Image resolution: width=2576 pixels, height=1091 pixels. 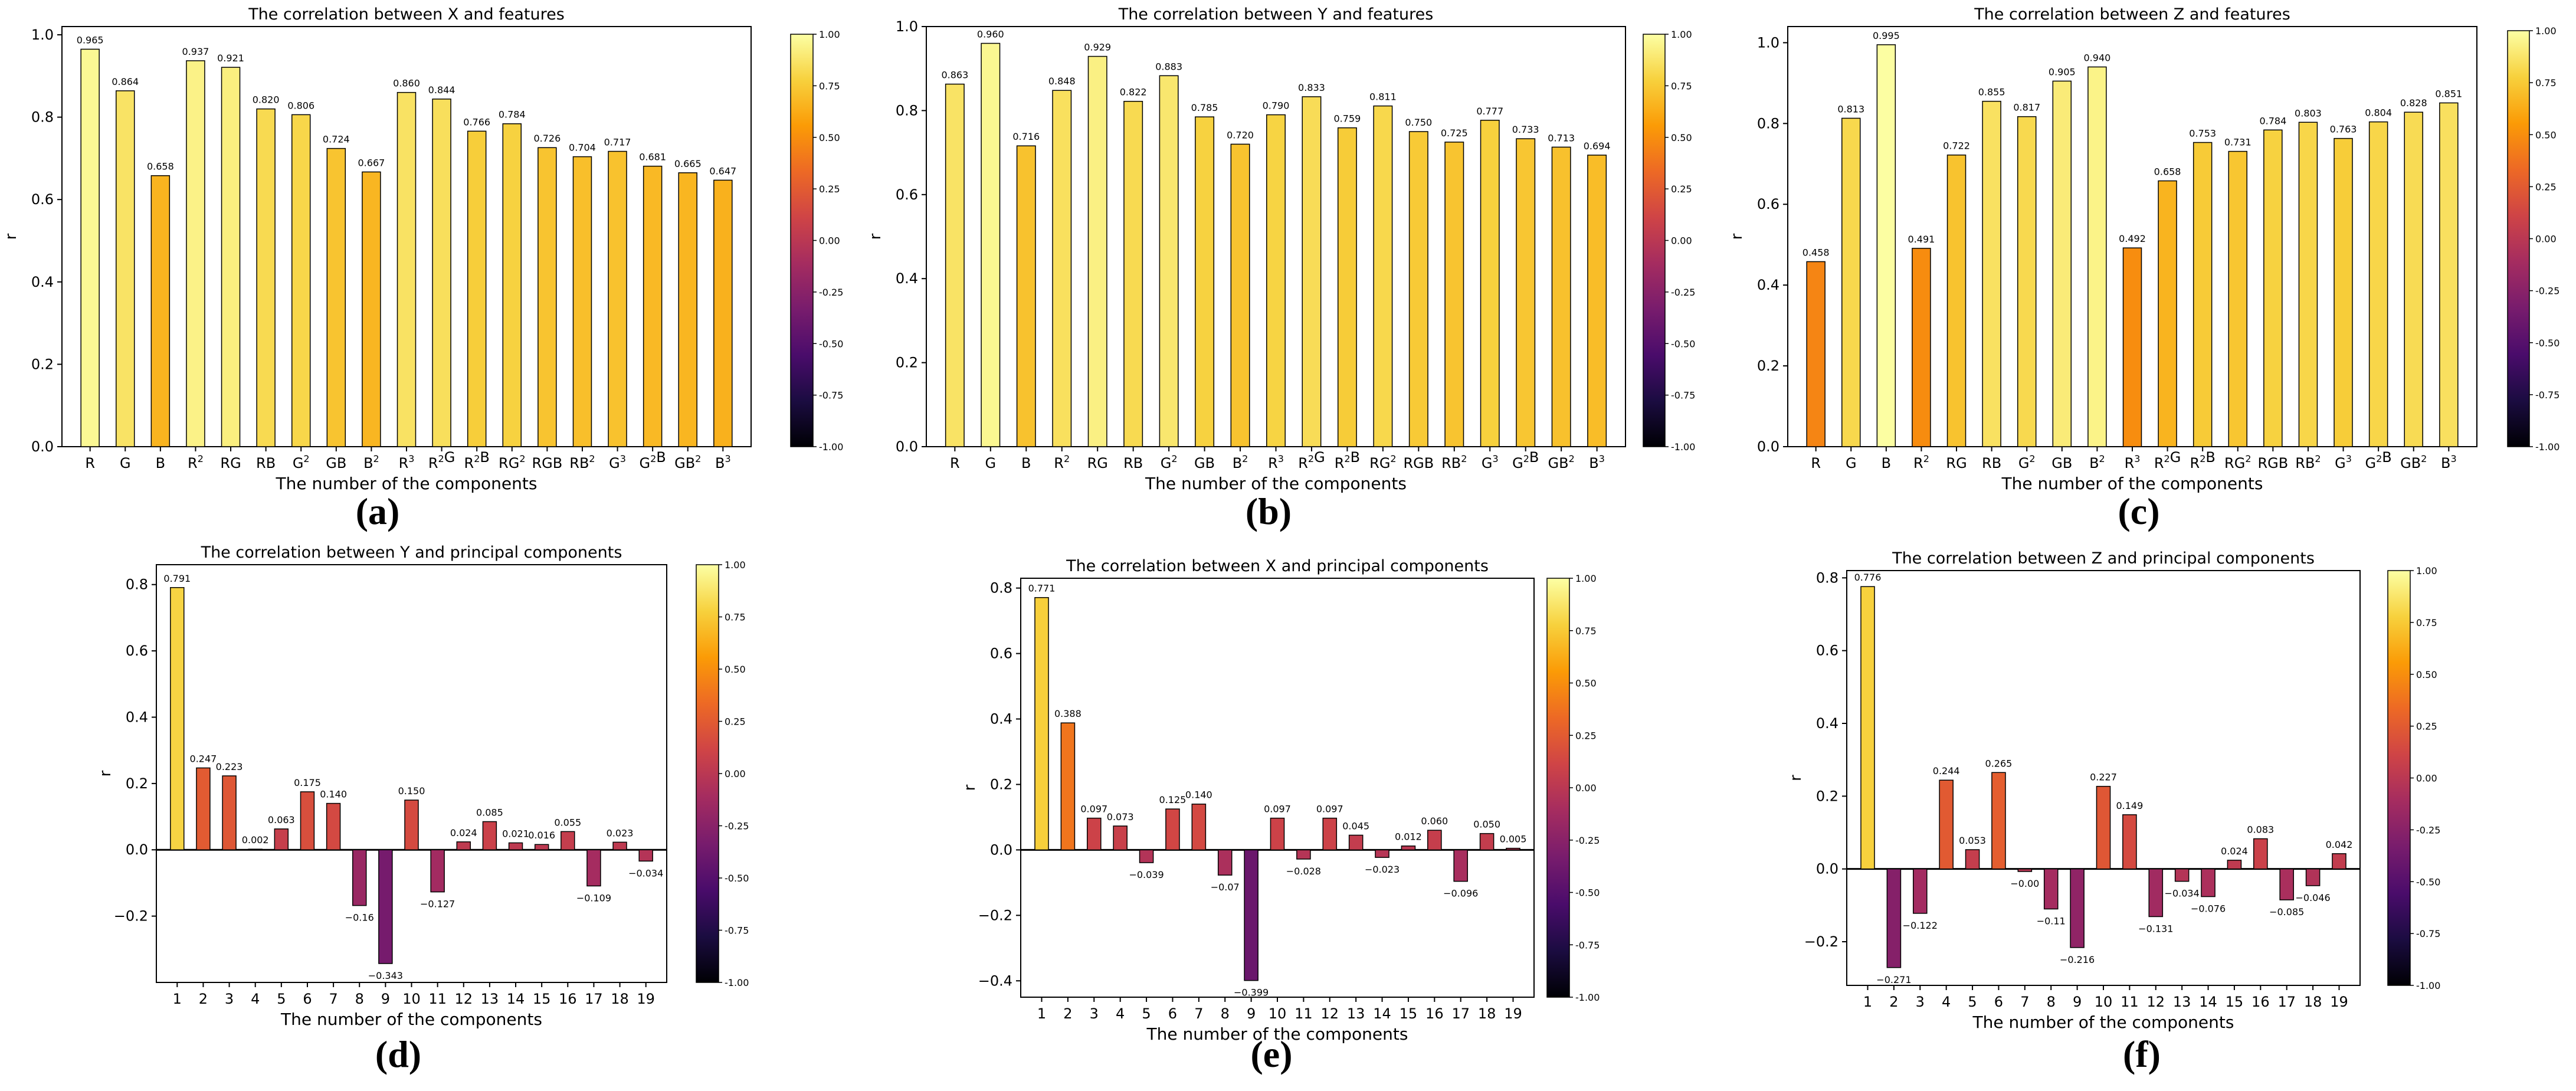 I want to click on data-label: 0.050, so click(x=1486, y=825).